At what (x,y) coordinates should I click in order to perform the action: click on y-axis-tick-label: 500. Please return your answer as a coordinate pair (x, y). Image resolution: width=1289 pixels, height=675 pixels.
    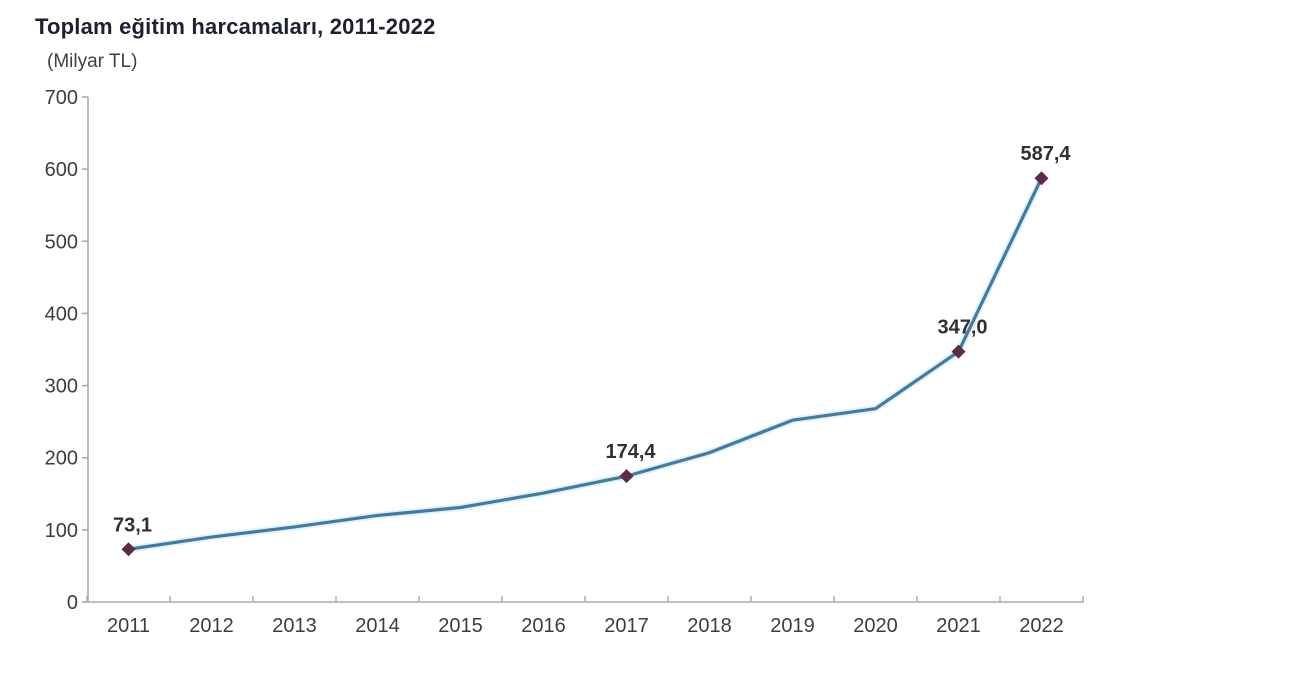
    Looking at the image, I should click on (61, 242).